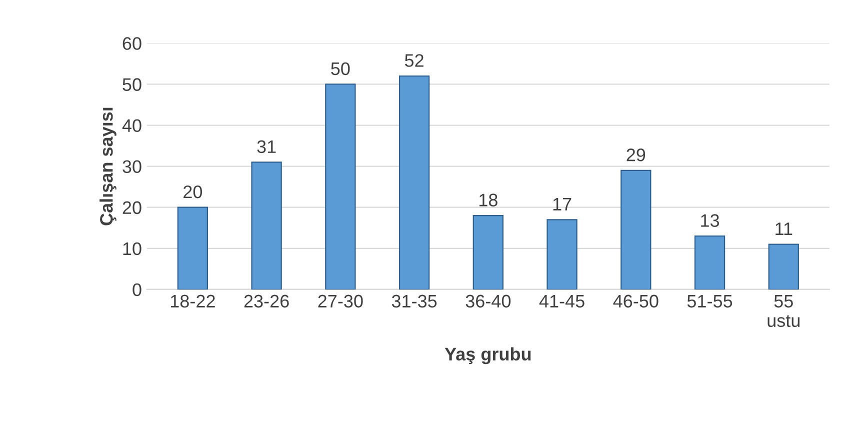 The height and width of the screenshot is (432, 864). I want to click on data-label: 29, so click(636, 155).